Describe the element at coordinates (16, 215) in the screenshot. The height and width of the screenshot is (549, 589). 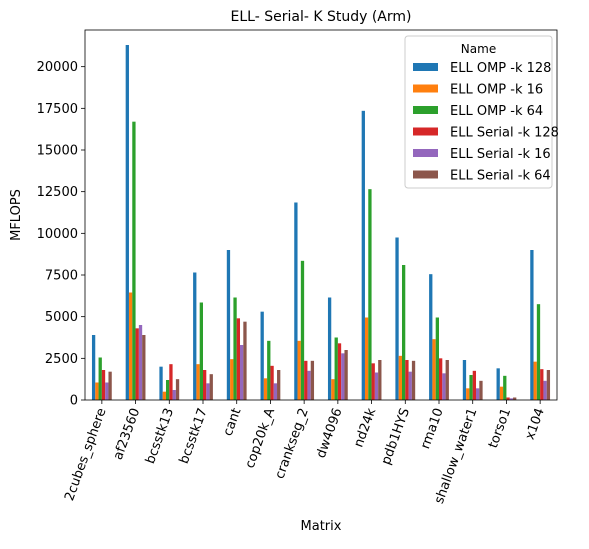
I see `y-axis-label: MFLOPS` at that location.